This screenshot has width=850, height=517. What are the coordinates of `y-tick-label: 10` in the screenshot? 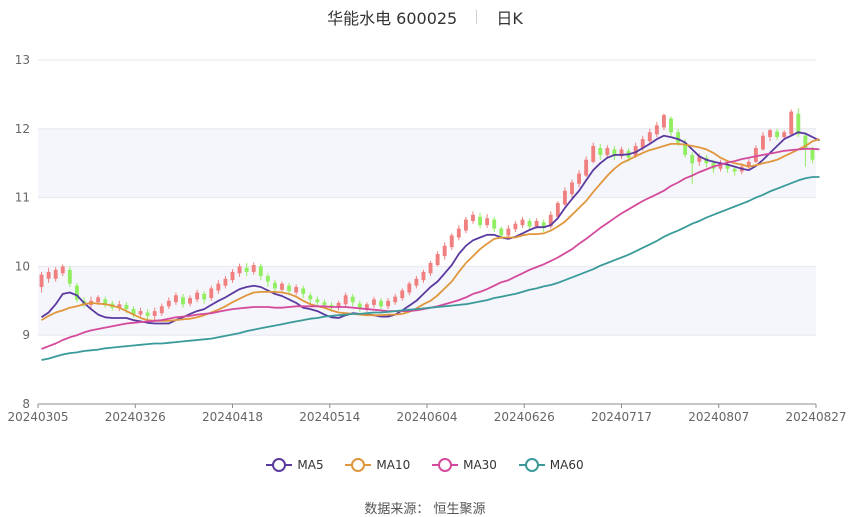 It's located at (22, 266).